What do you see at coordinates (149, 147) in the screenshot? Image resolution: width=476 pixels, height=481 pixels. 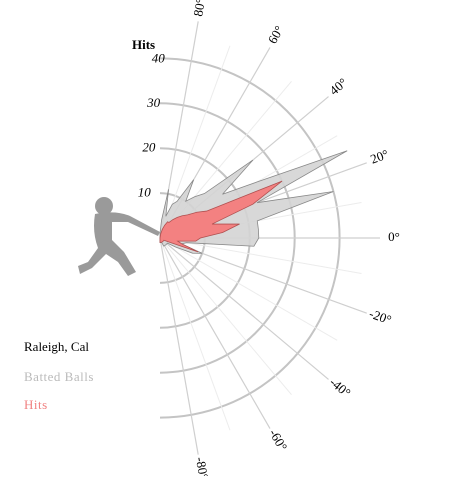 I see `r-tick-label: 20` at bounding box center [149, 147].